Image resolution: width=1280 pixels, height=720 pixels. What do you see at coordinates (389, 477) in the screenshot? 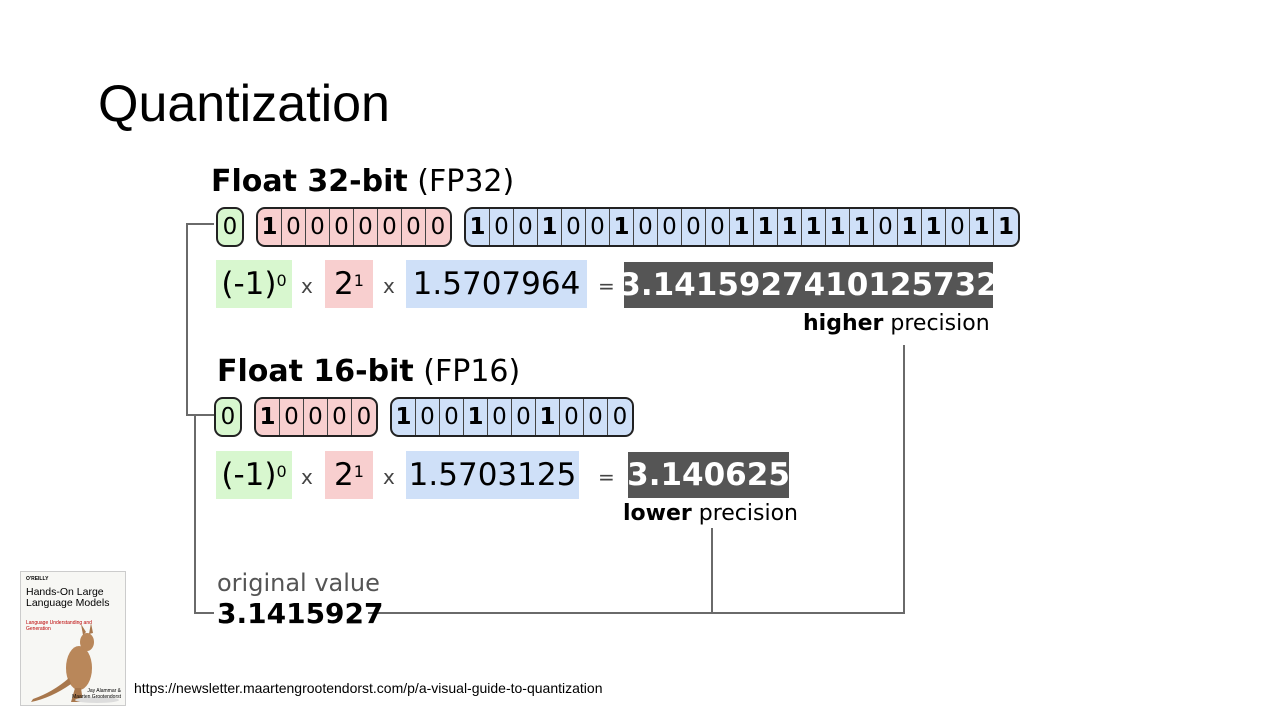
I see `fp16-times-2: x` at bounding box center [389, 477].